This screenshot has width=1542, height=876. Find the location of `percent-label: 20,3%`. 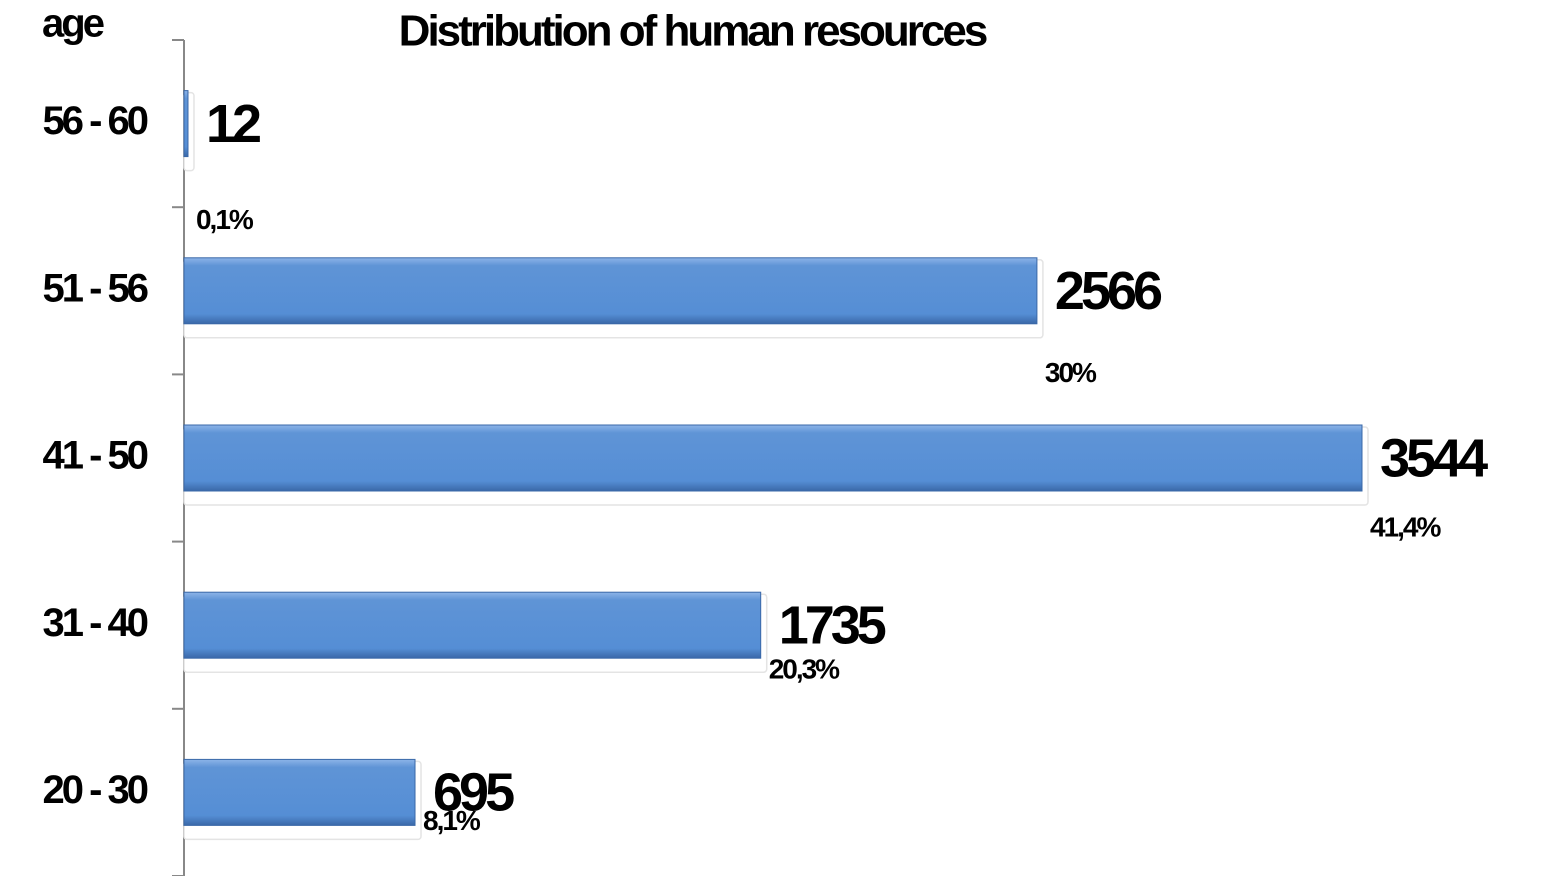

percent-label: 20,3% is located at coordinates (804, 669).